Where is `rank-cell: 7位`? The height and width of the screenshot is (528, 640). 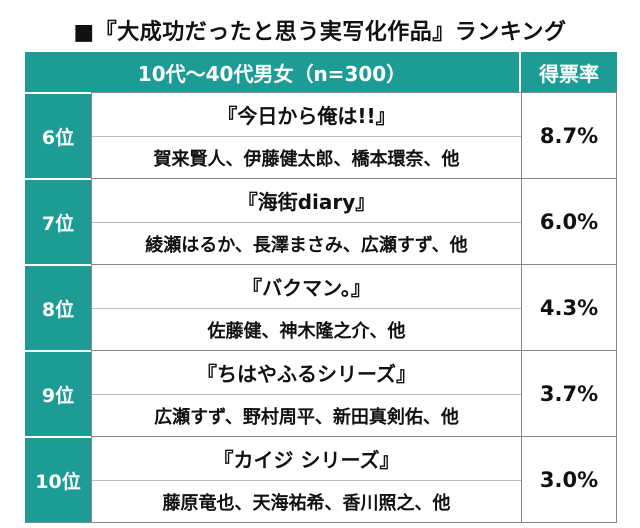 rank-cell: 7位 is located at coordinates (58, 221).